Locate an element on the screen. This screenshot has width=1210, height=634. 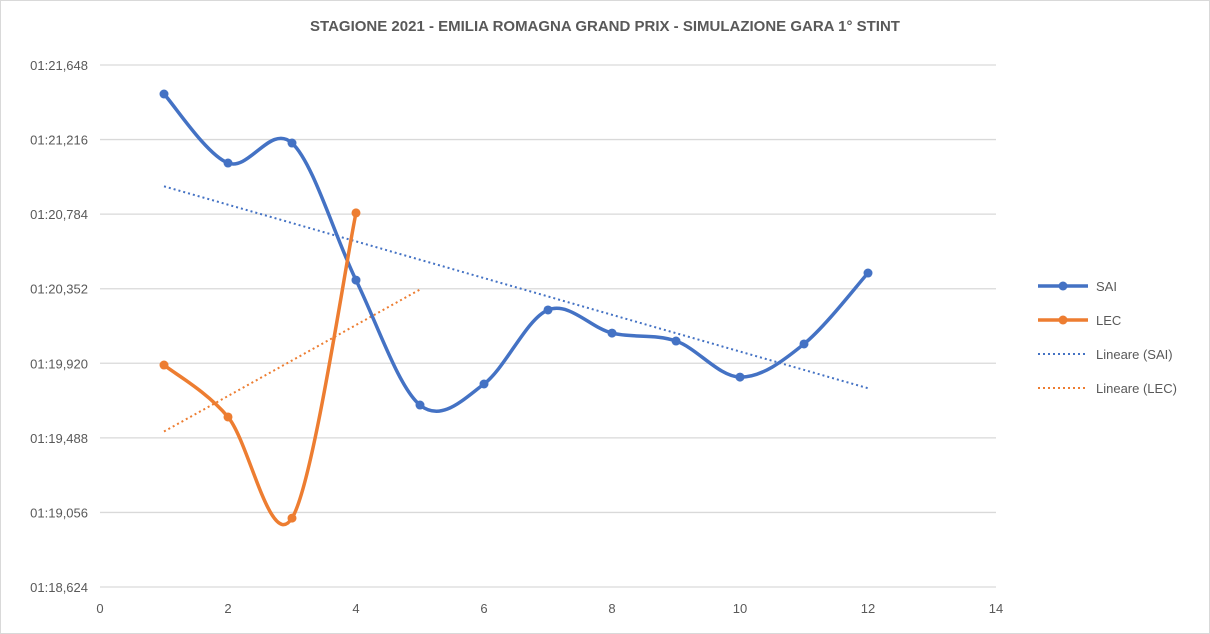
x-tick-label: 2 is located at coordinates (227, 608).